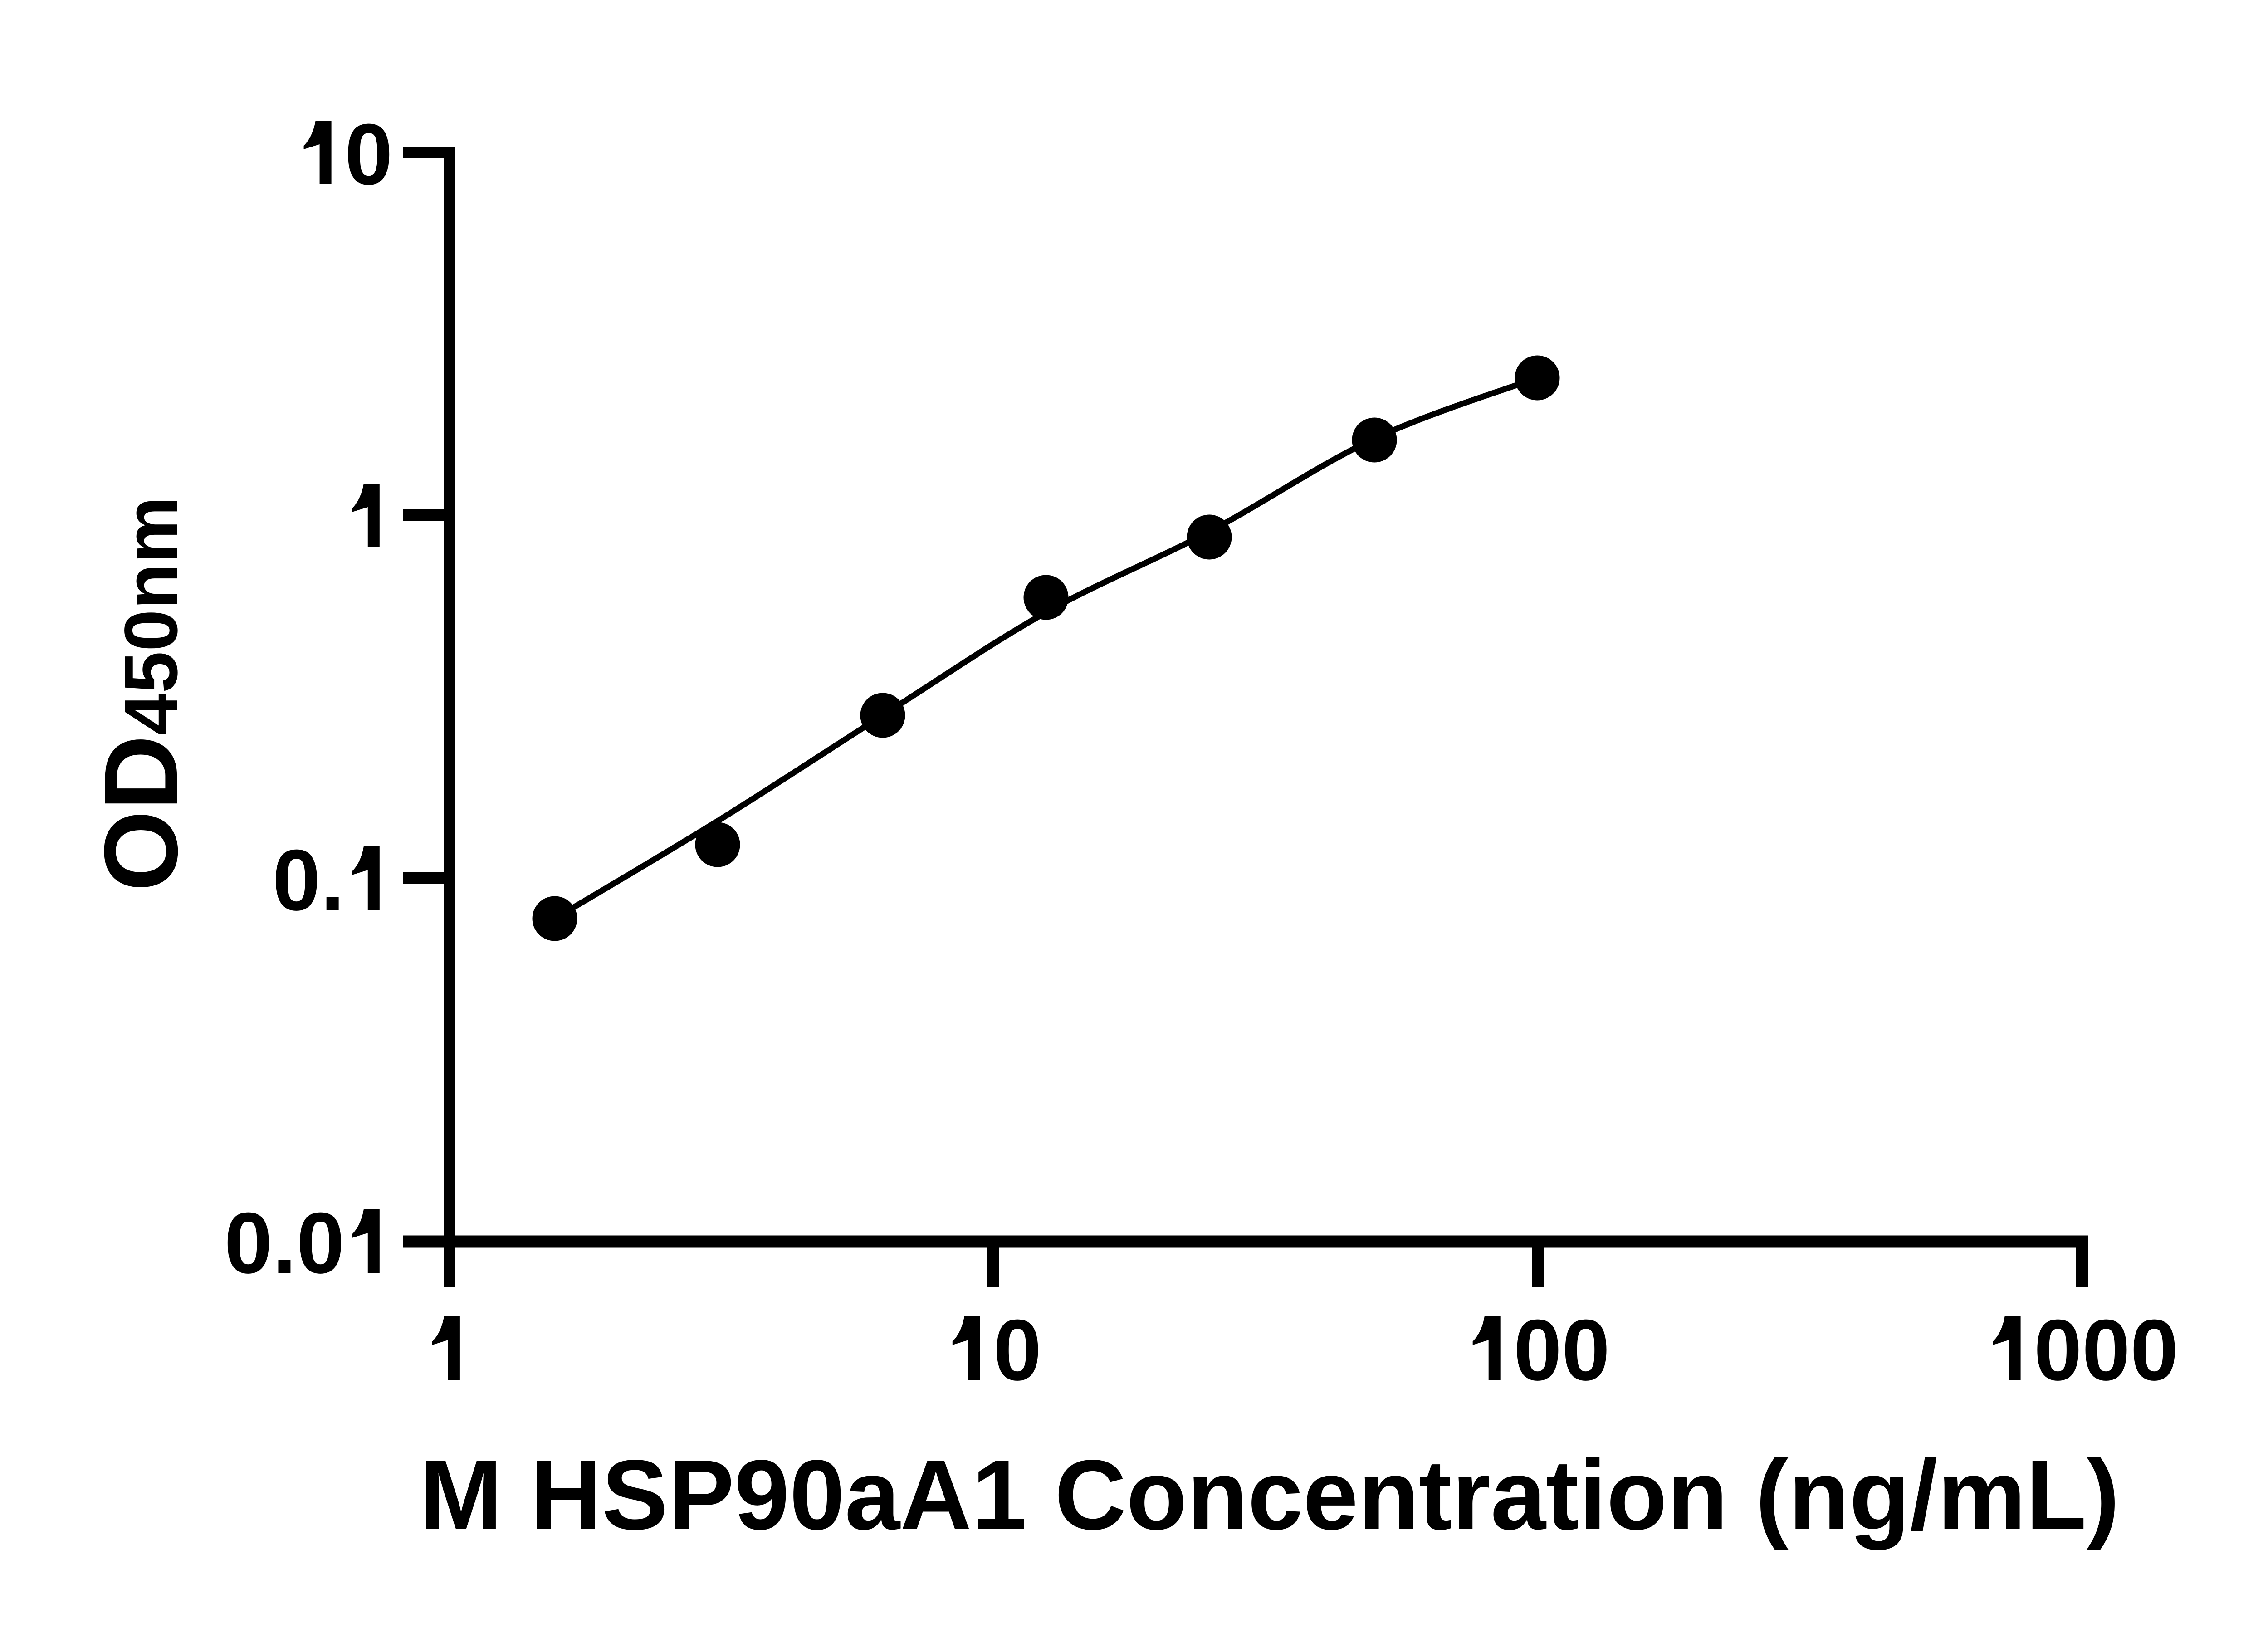 The width and height of the screenshot is (2268, 1633). Describe the element at coordinates (309, 880) in the screenshot. I see `svg-text: 0.` at that location.